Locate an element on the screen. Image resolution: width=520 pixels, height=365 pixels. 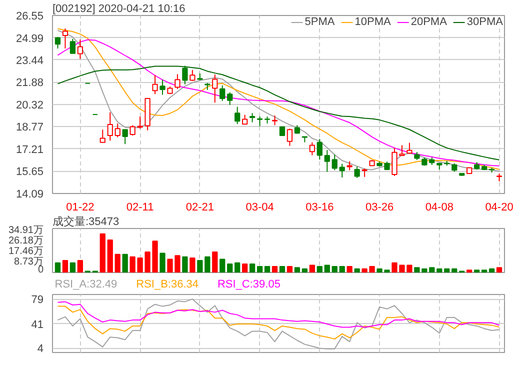
x-tick-label: 02-21 is located at coordinates (200, 208).